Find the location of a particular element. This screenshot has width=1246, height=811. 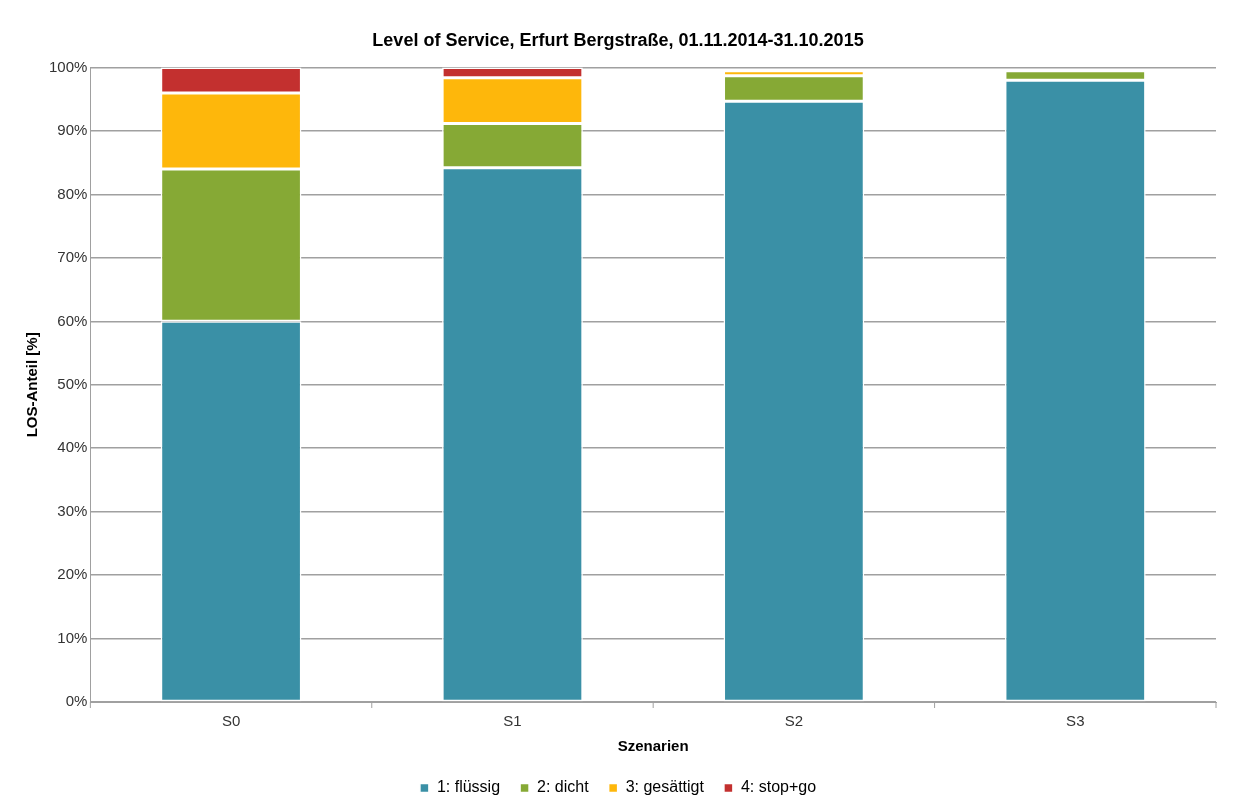

x-tick-label: S0 is located at coordinates (231, 721).